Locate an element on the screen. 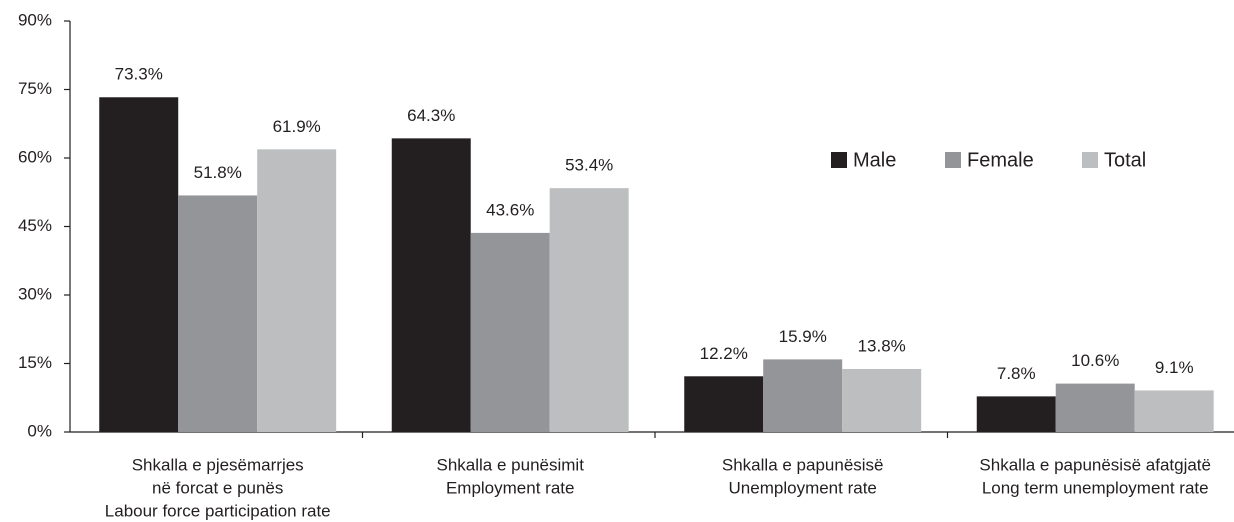 This screenshot has width=1234, height=522. value-label: 64.3% is located at coordinates (431, 115).